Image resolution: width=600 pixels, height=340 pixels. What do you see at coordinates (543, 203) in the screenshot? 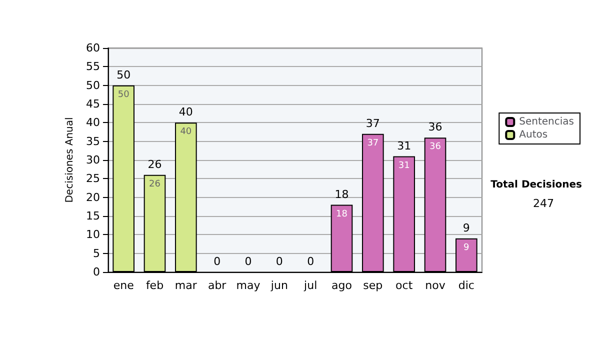
I see `text: 247` at bounding box center [543, 203].